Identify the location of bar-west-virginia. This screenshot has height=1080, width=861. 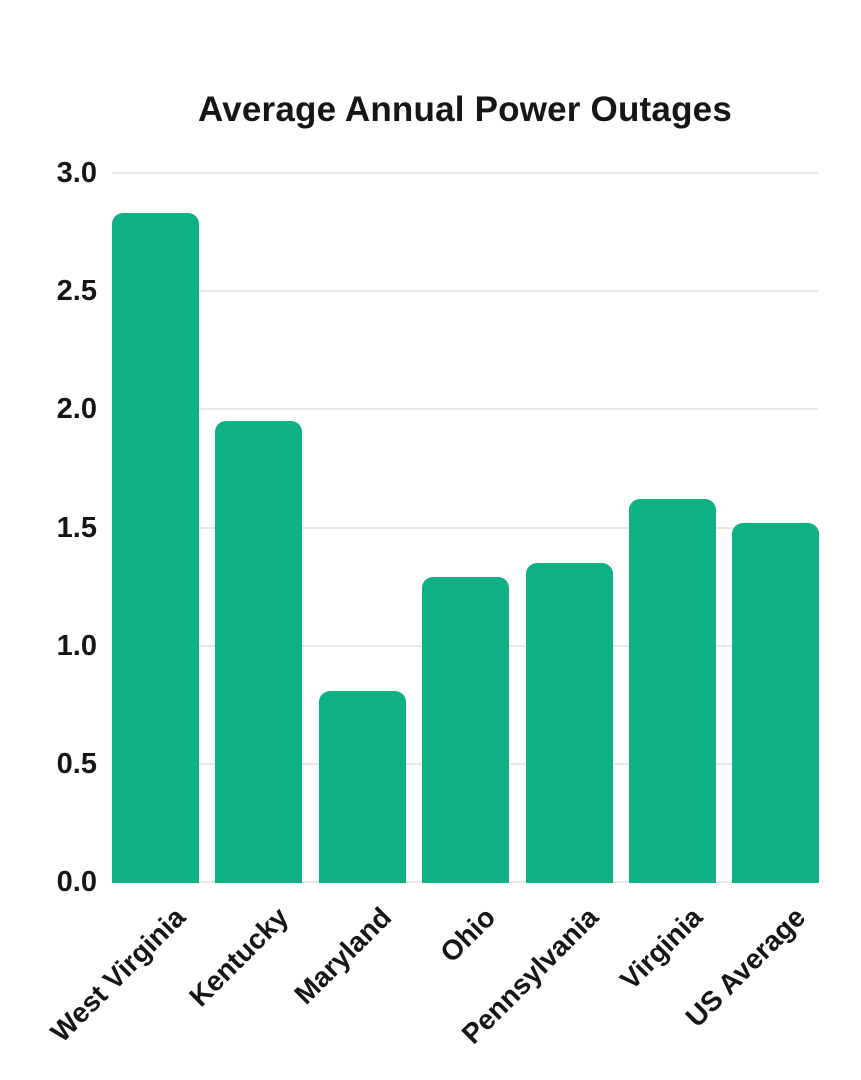
(155, 548).